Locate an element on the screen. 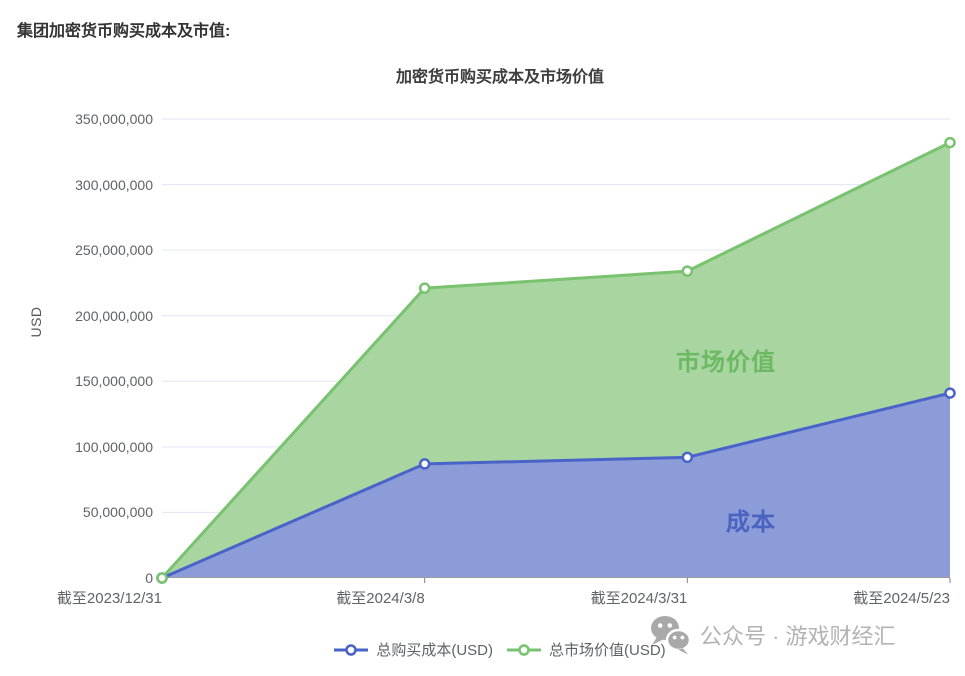 The width and height of the screenshot is (965, 676). y-axis-tick-label: 50,000,000 is located at coordinates (117, 512).